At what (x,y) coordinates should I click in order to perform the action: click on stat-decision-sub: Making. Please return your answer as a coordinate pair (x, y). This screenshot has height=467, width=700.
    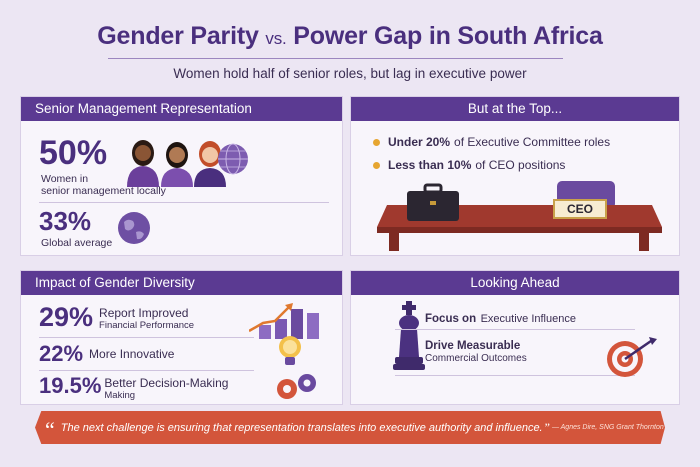
    Looking at the image, I should click on (120, 395).